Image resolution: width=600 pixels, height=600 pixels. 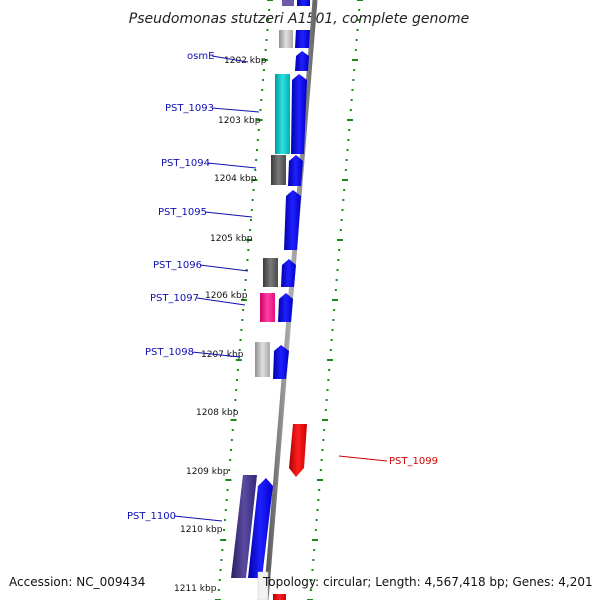 I want to click on gene-label-PST_1094: PST_1094, so click(x=185, y=163).